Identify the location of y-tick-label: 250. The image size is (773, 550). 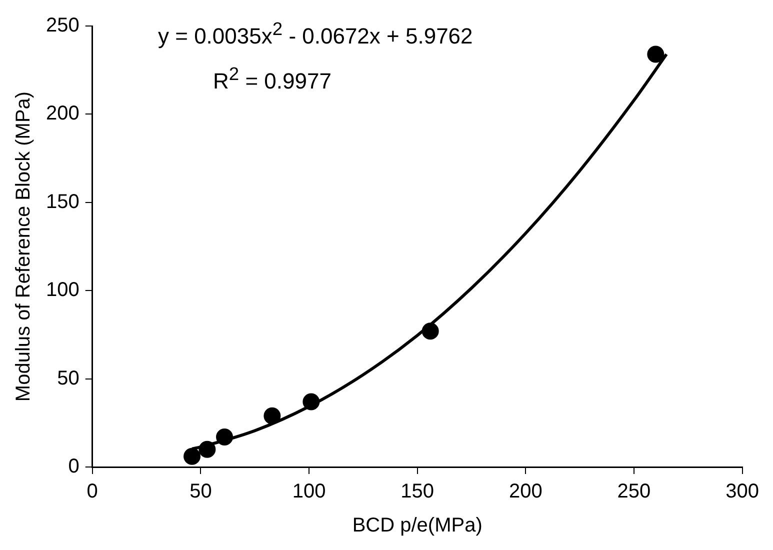
(63, 25).